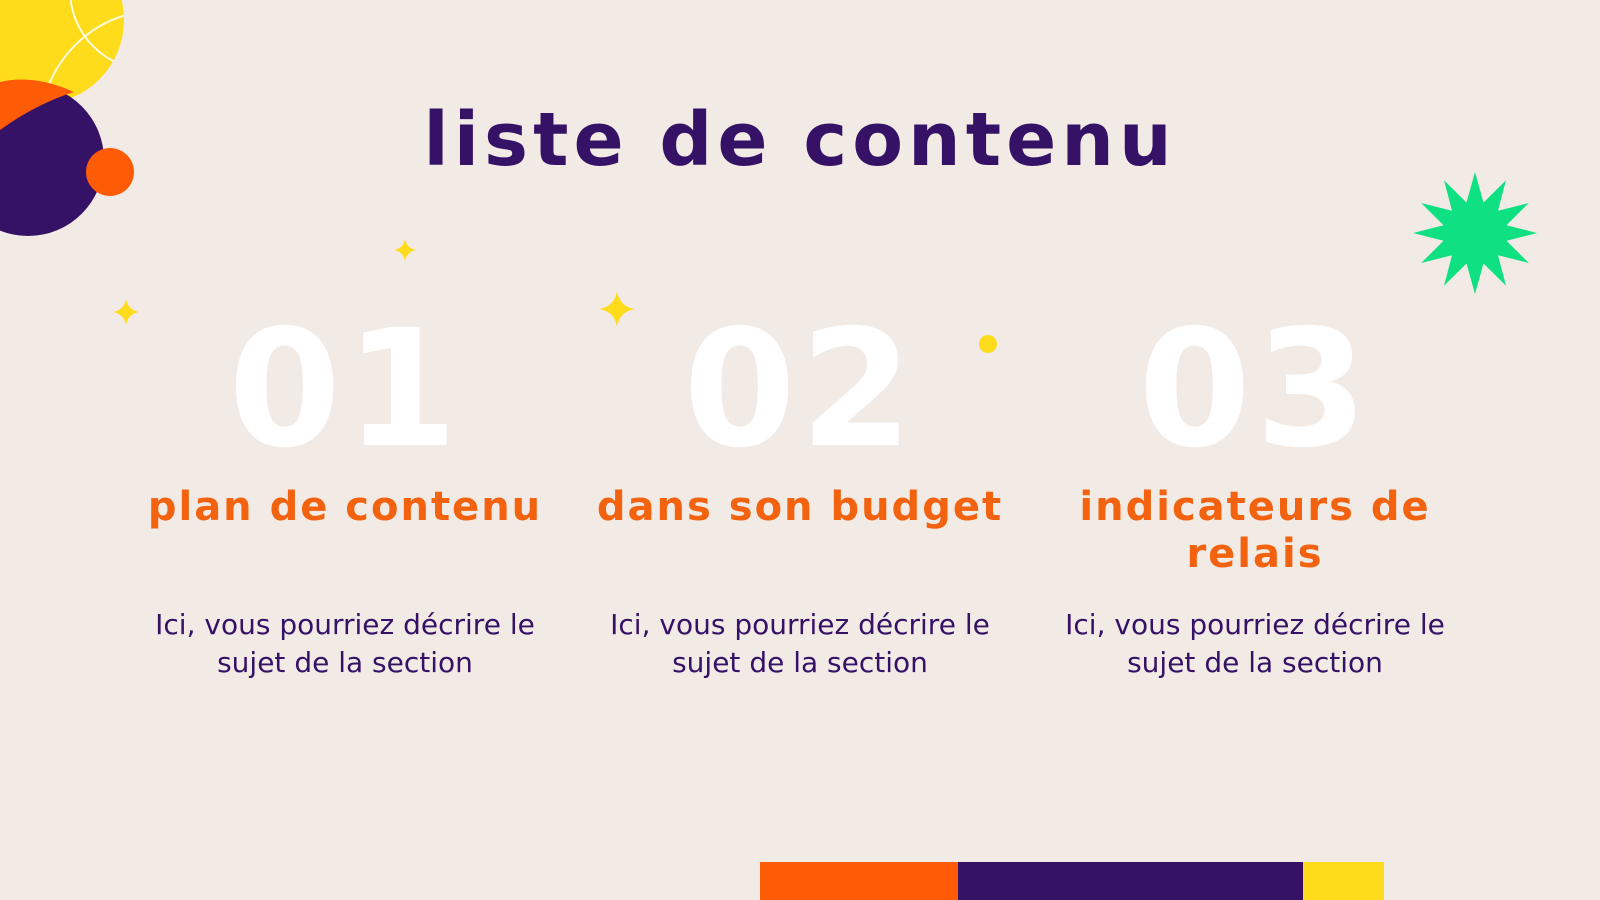 The width and height of the screenshot is (1600, 900). What do you see at coordinates (1130, 881) in the screenshot?
I see `color-bar-purple` at bounding box center [1130, 881].